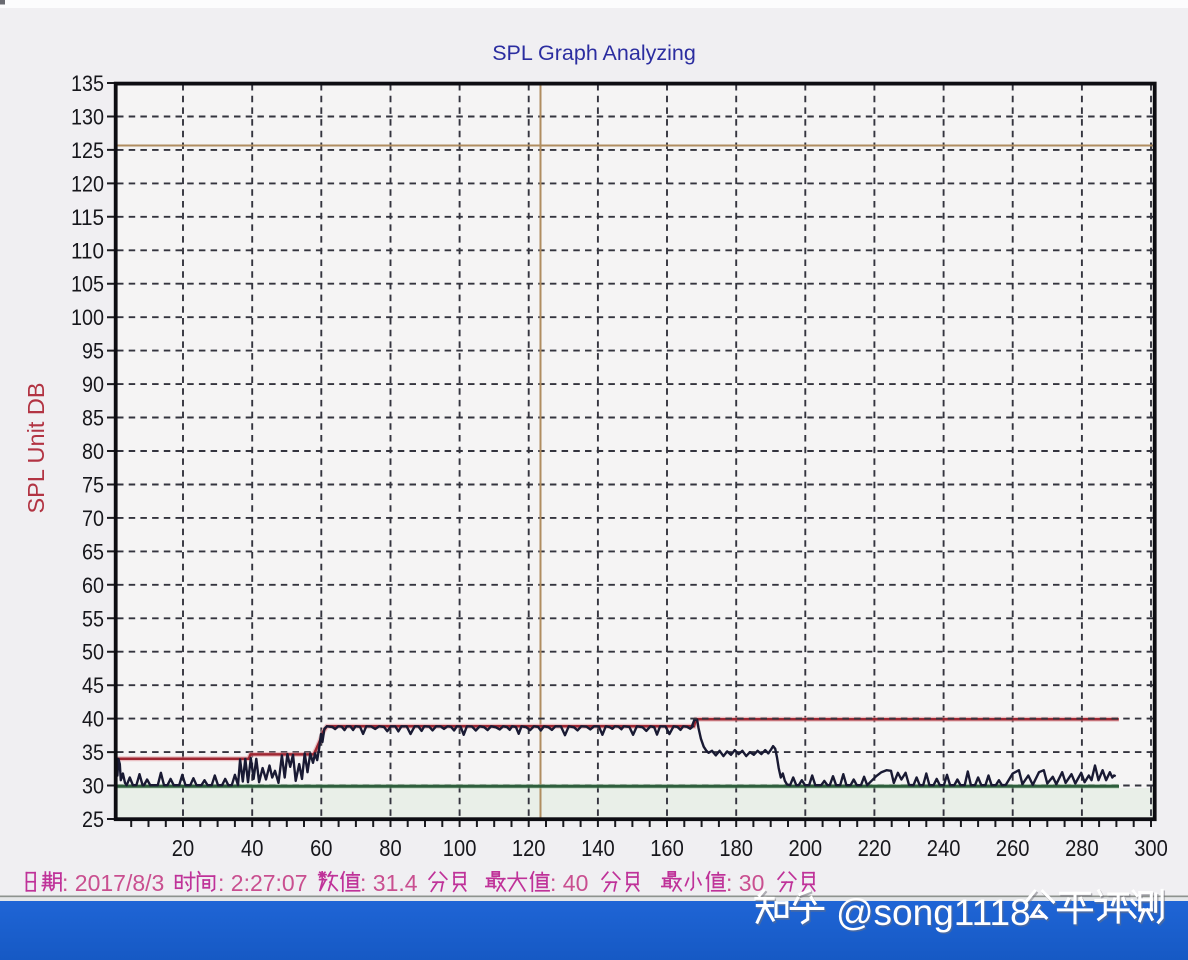  What do you see at coordinates (93, 786) in the screenshot?
I see `svg-text: 30` at bounding box center [93, 786].